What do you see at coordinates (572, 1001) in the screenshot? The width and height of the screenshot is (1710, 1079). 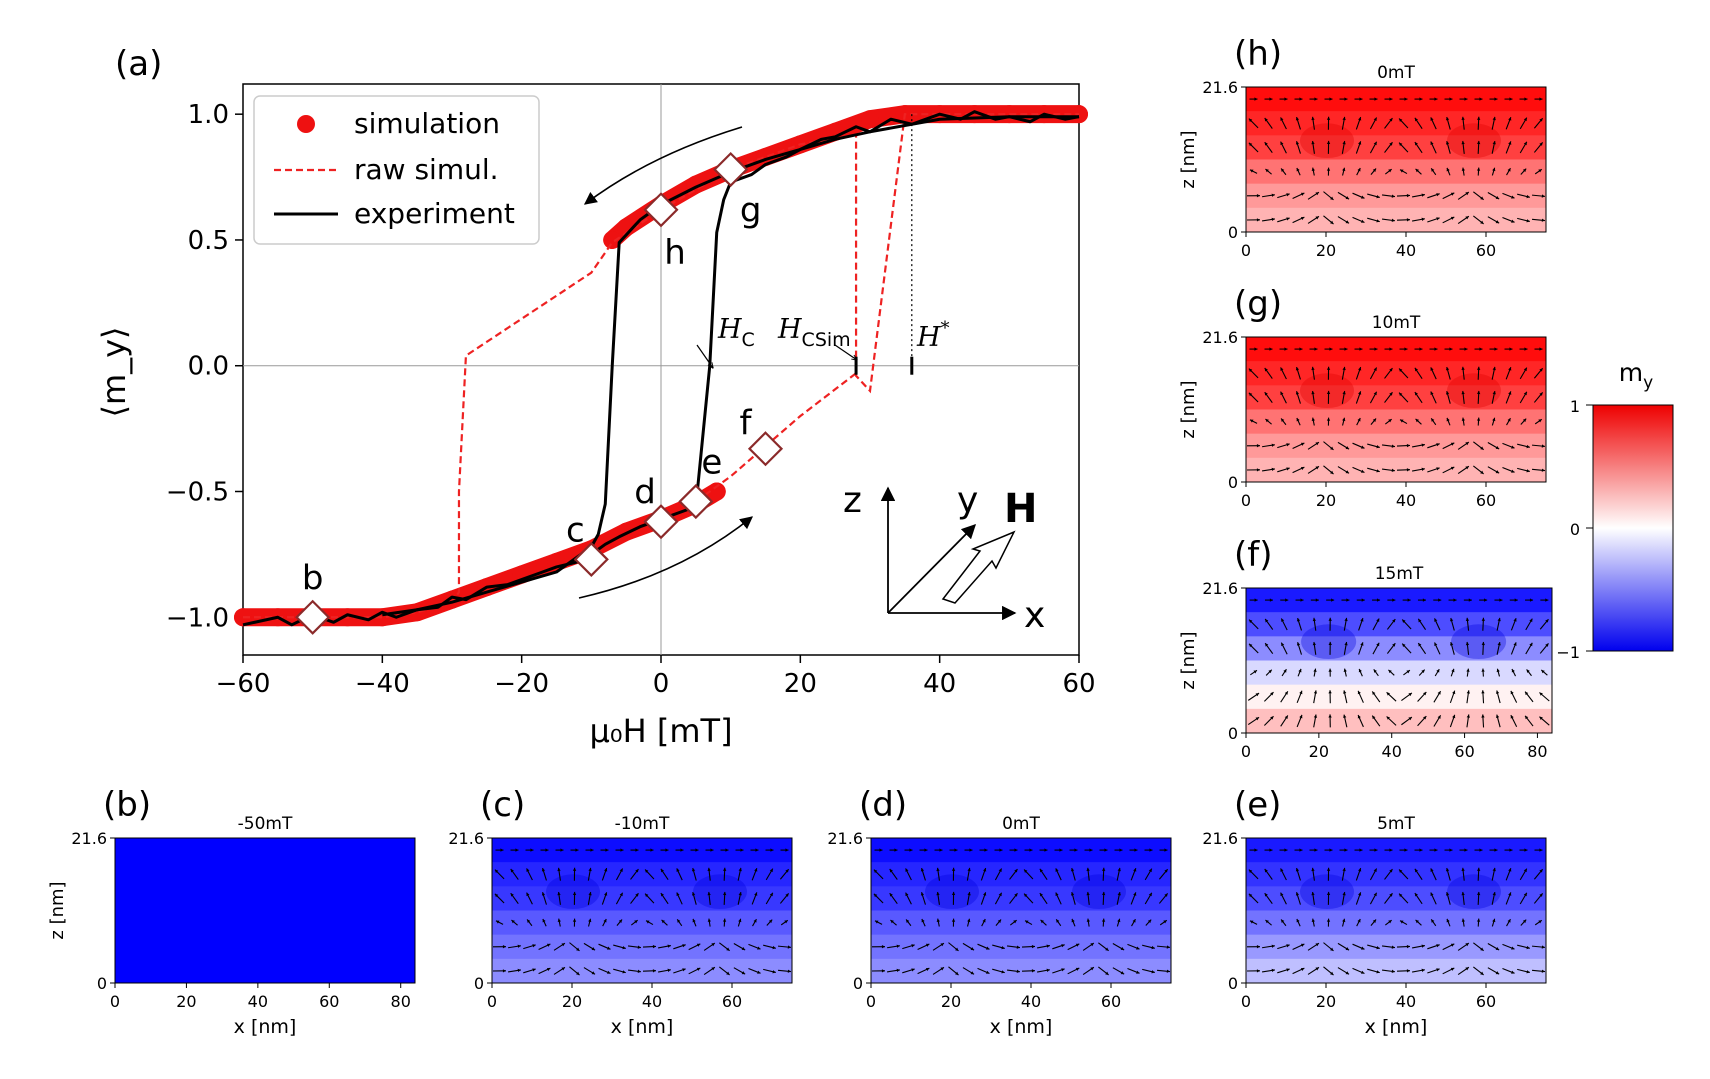 I see `map-xtick: 20` at bounding box center [572, 1001].